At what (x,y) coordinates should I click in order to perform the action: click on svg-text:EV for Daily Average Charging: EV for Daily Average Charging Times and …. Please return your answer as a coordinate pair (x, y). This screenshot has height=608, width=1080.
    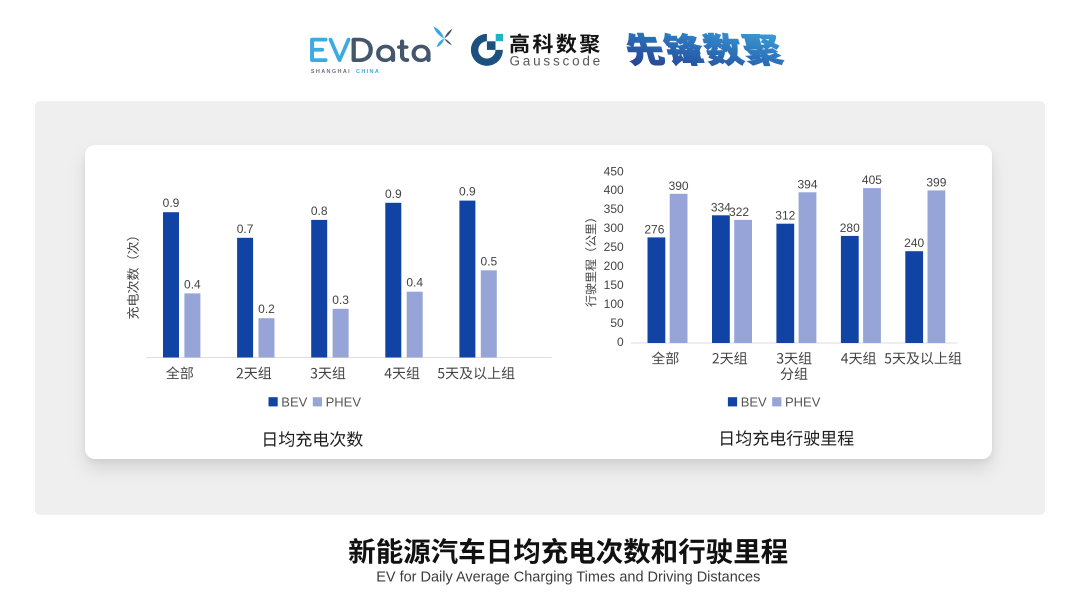
    Looking at the image, I should click on (568, 578).